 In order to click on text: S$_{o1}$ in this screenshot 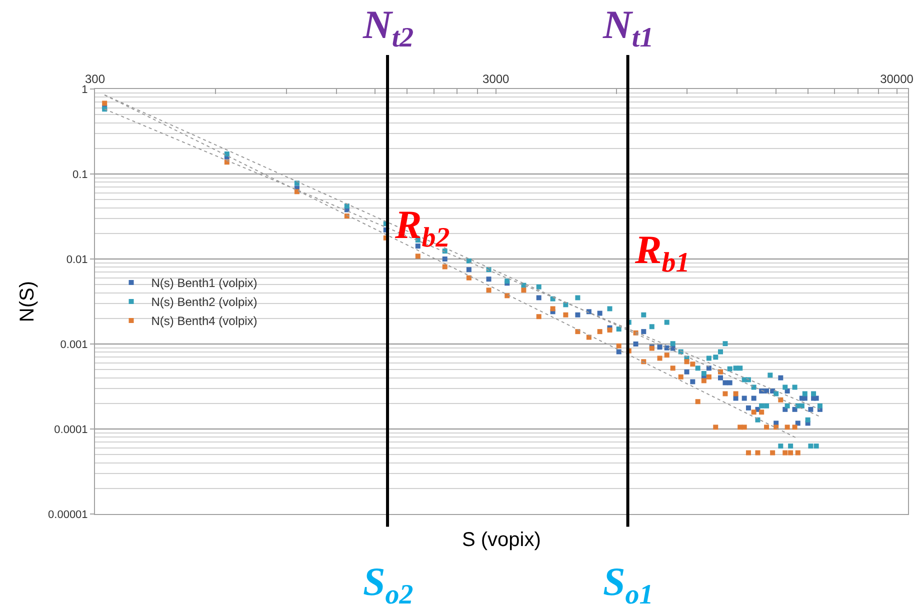, I will do `click(628, 584)`.